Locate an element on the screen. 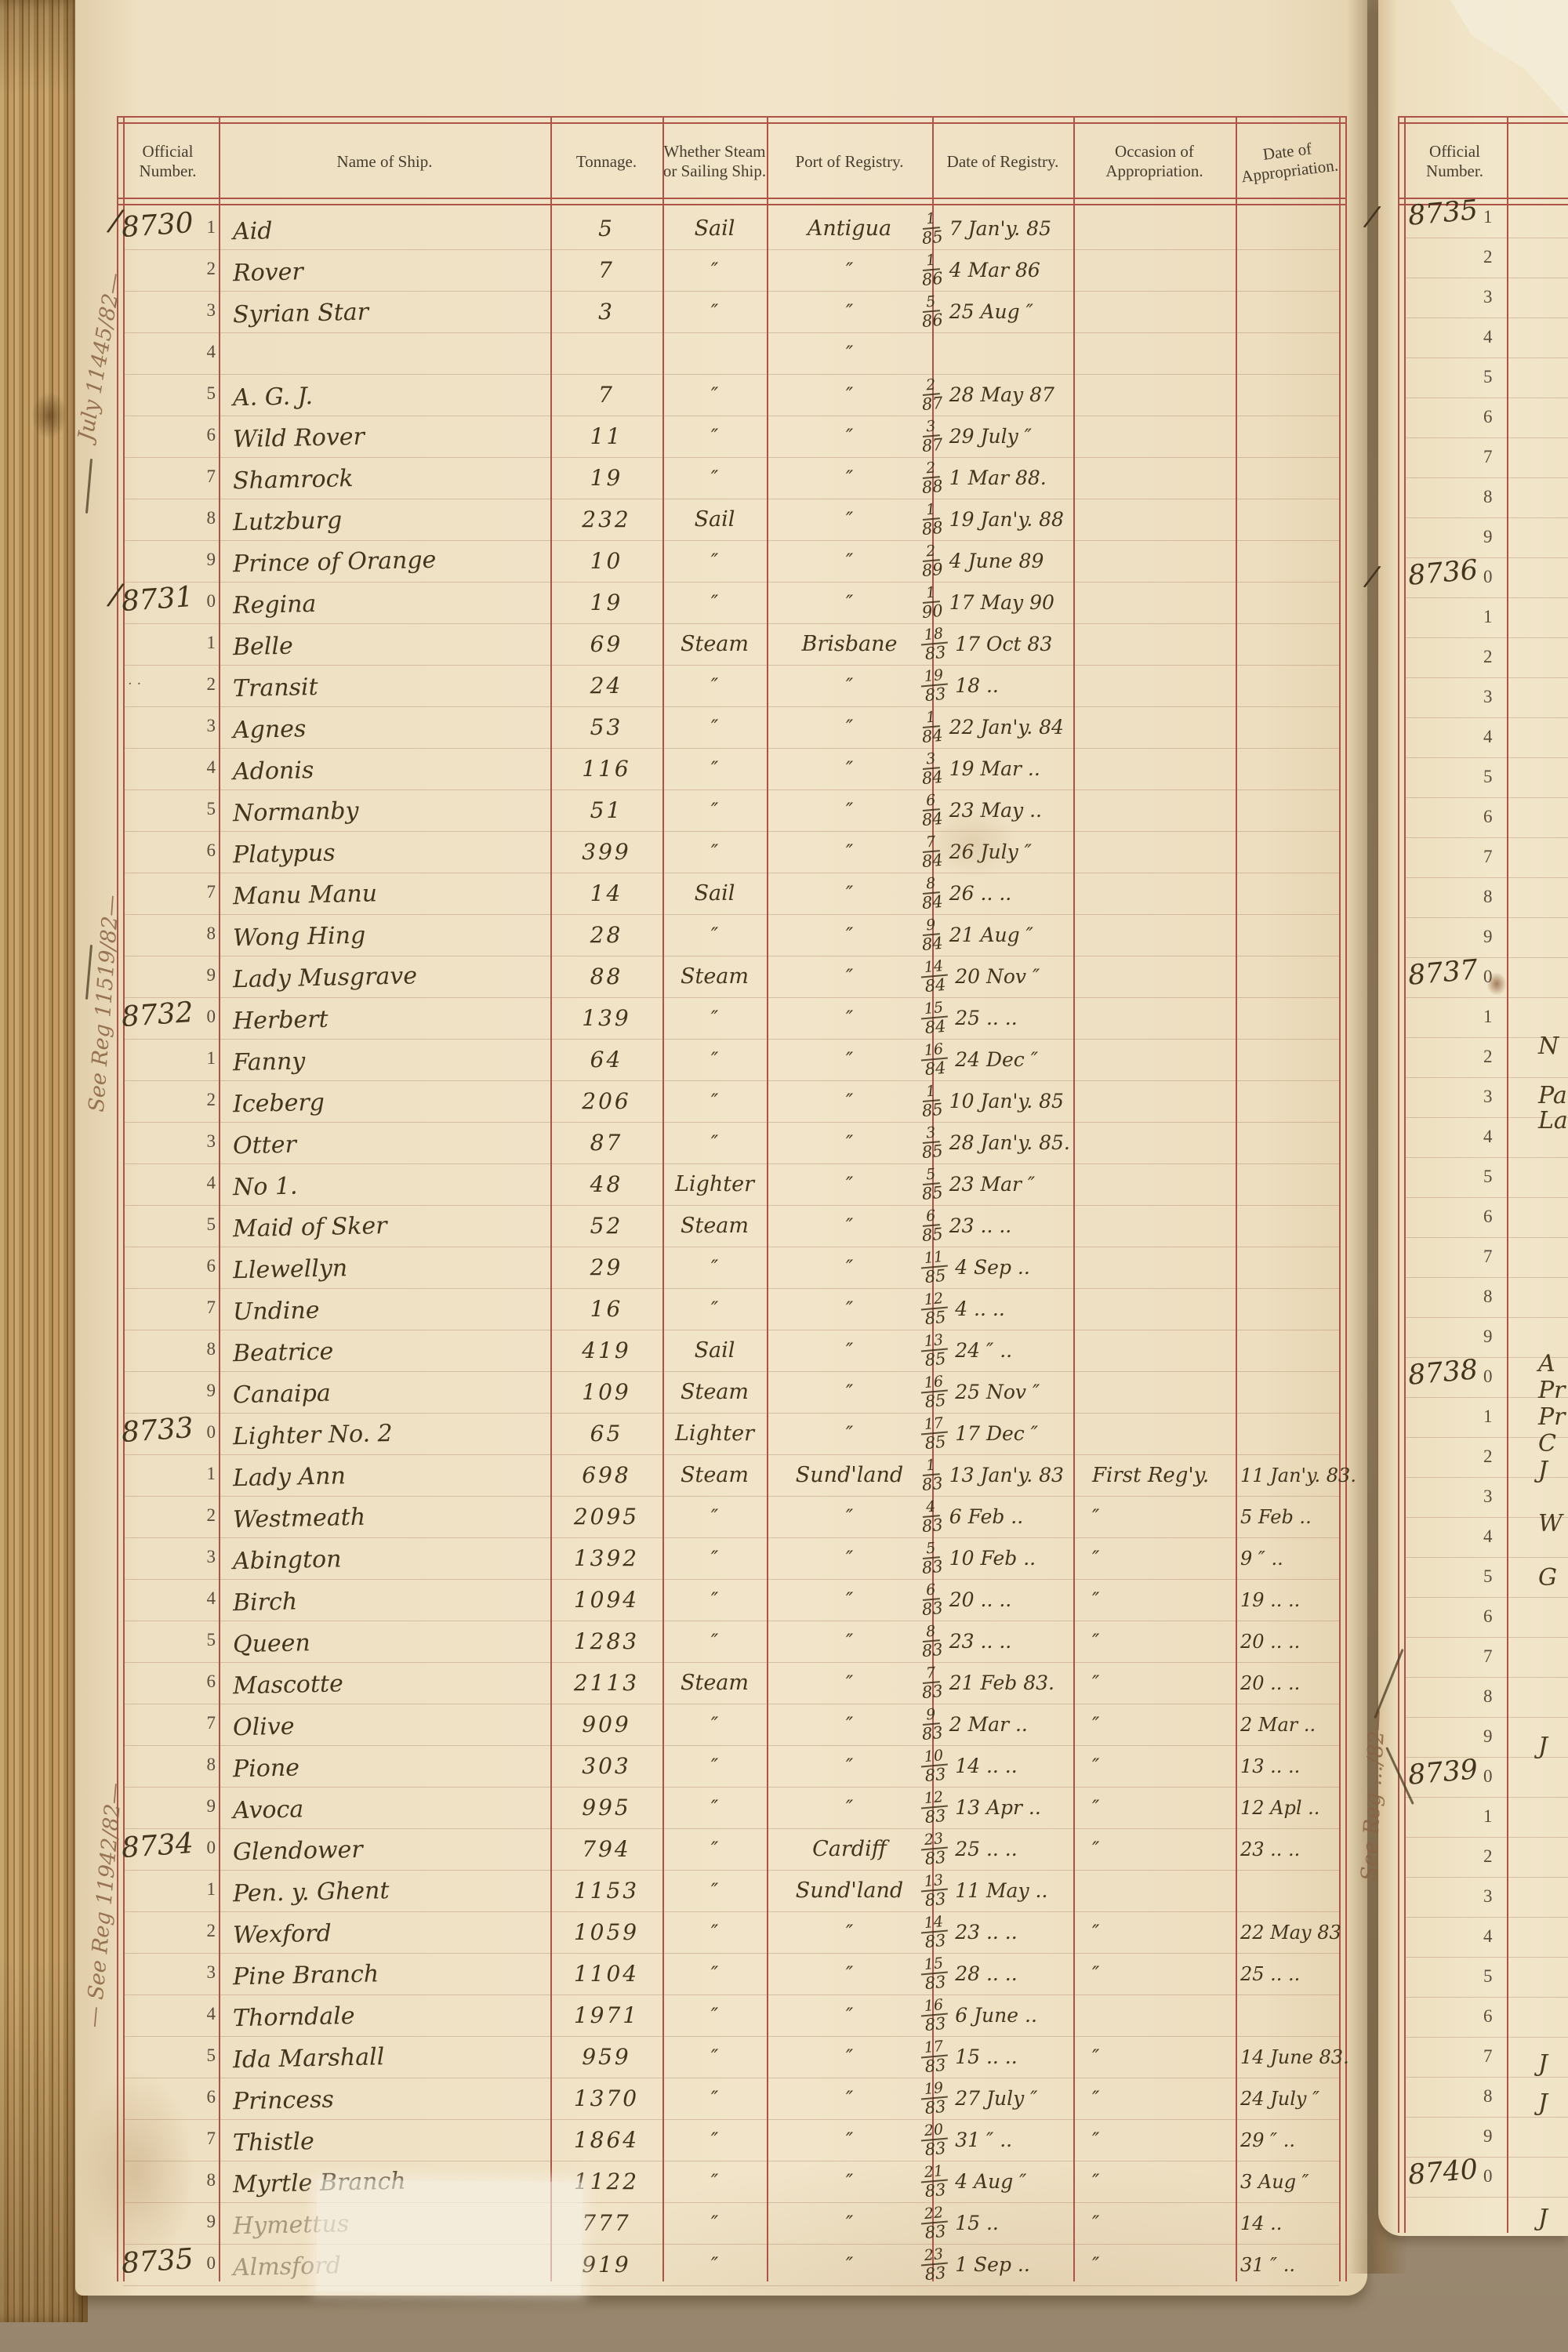 This screenshot has width=1568, height=2352. tonnage-cell: 29 is located at coordinates (606, 1267).